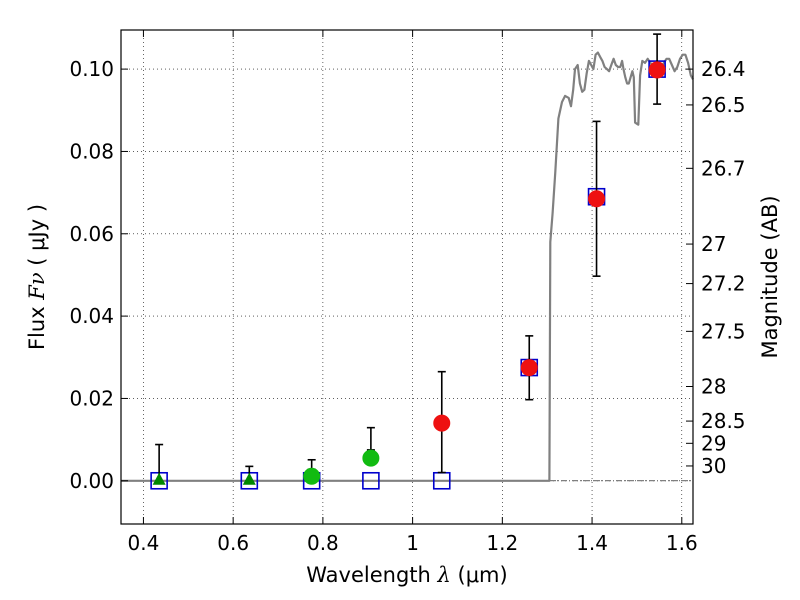 Image resolution: width=800 pixels, height=600 pixels. What do you see at coordinates (713, 387) in the screenshot?
I see `mag-tick-label: 28` at bounding box center [713, 387].